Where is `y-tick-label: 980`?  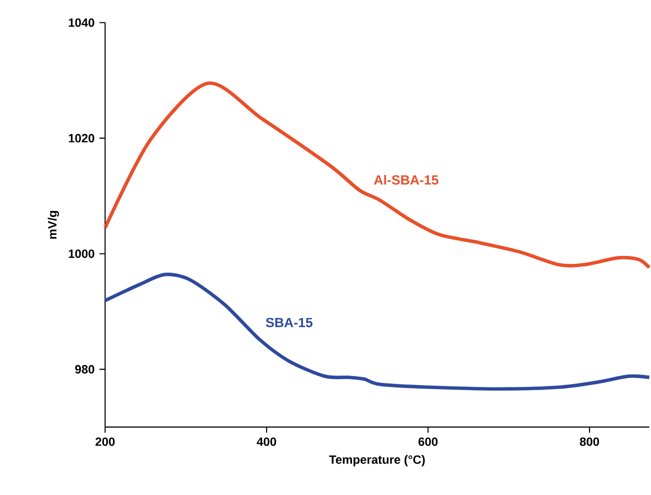 y-tick-label: 980 is located at coordinates (84, 369).